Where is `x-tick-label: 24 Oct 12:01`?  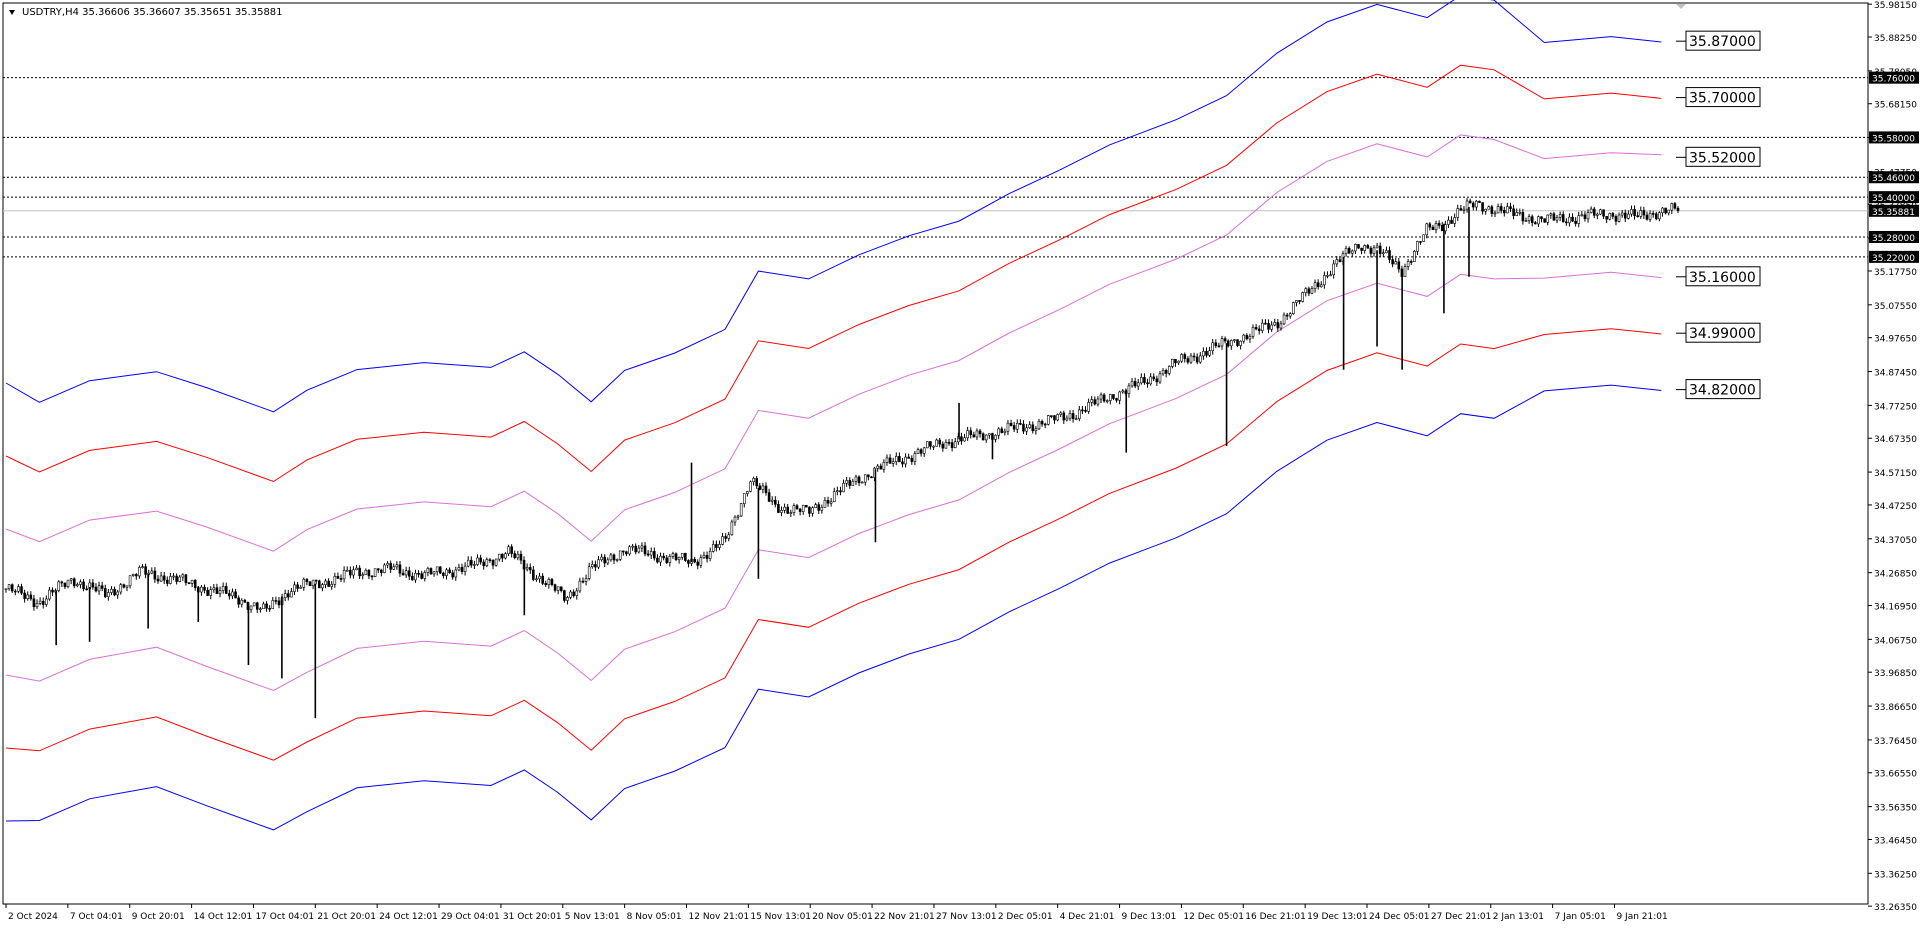
x-tick-label: 24 Oct 12:01 is located at coordinates (408, 917).